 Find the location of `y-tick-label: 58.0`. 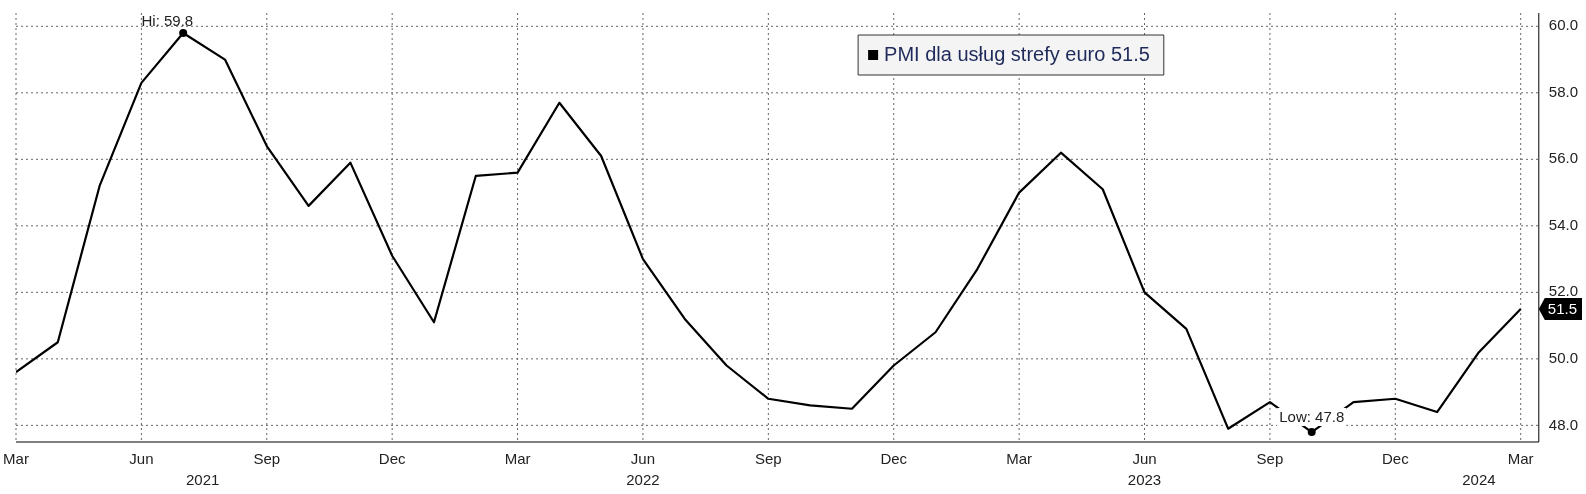

y-tick-label: 58.0 is located at coordinates (1563, 91).